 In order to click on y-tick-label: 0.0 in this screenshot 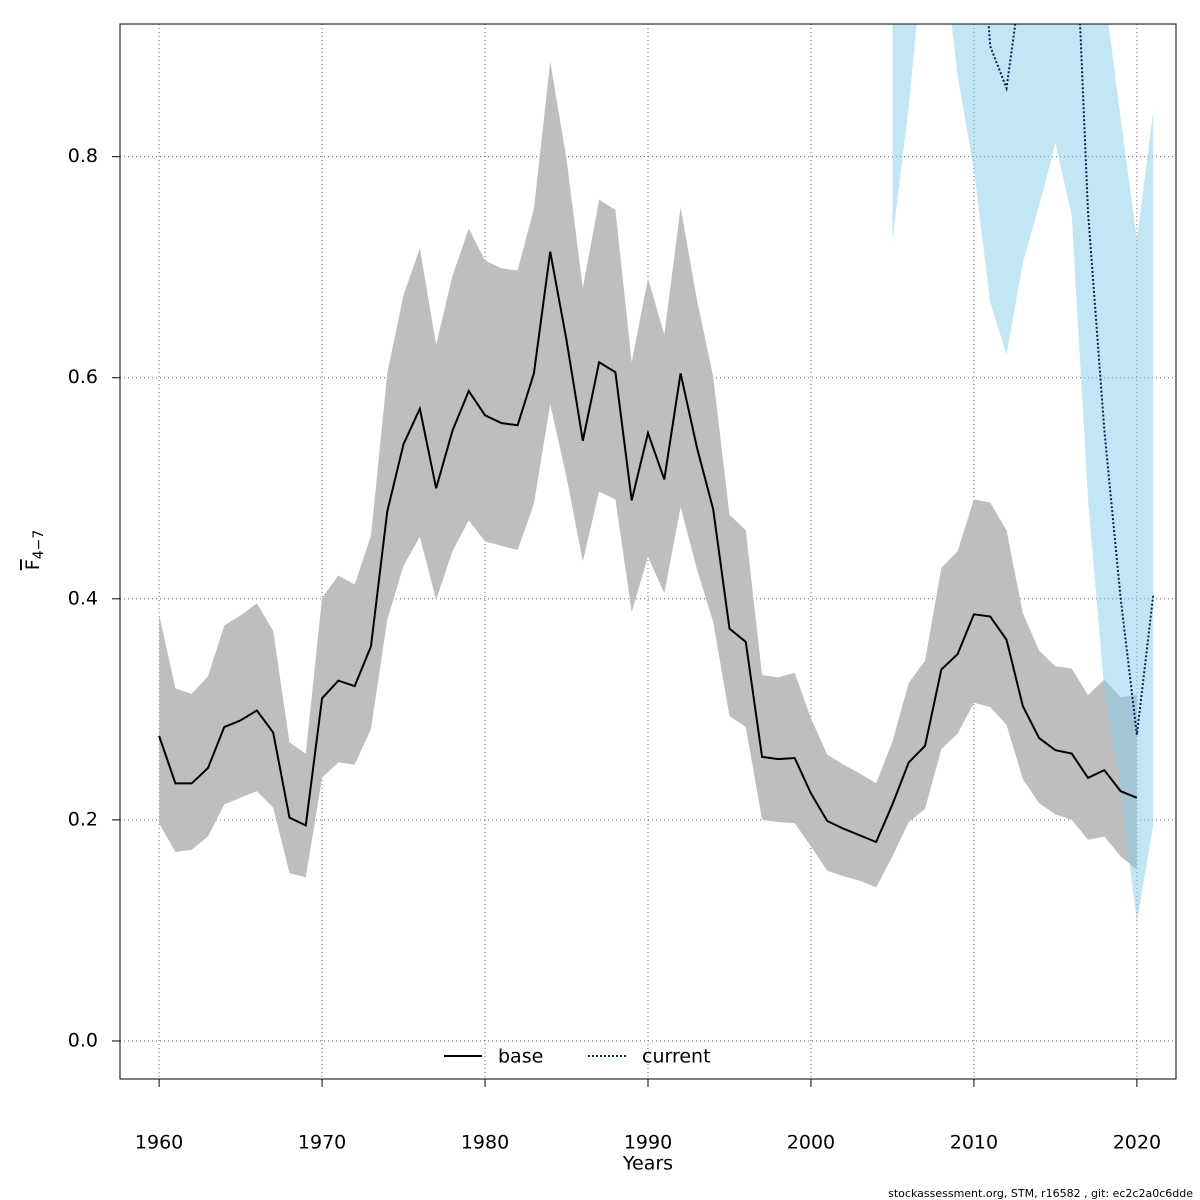, I will do `click(83, 1040)`.